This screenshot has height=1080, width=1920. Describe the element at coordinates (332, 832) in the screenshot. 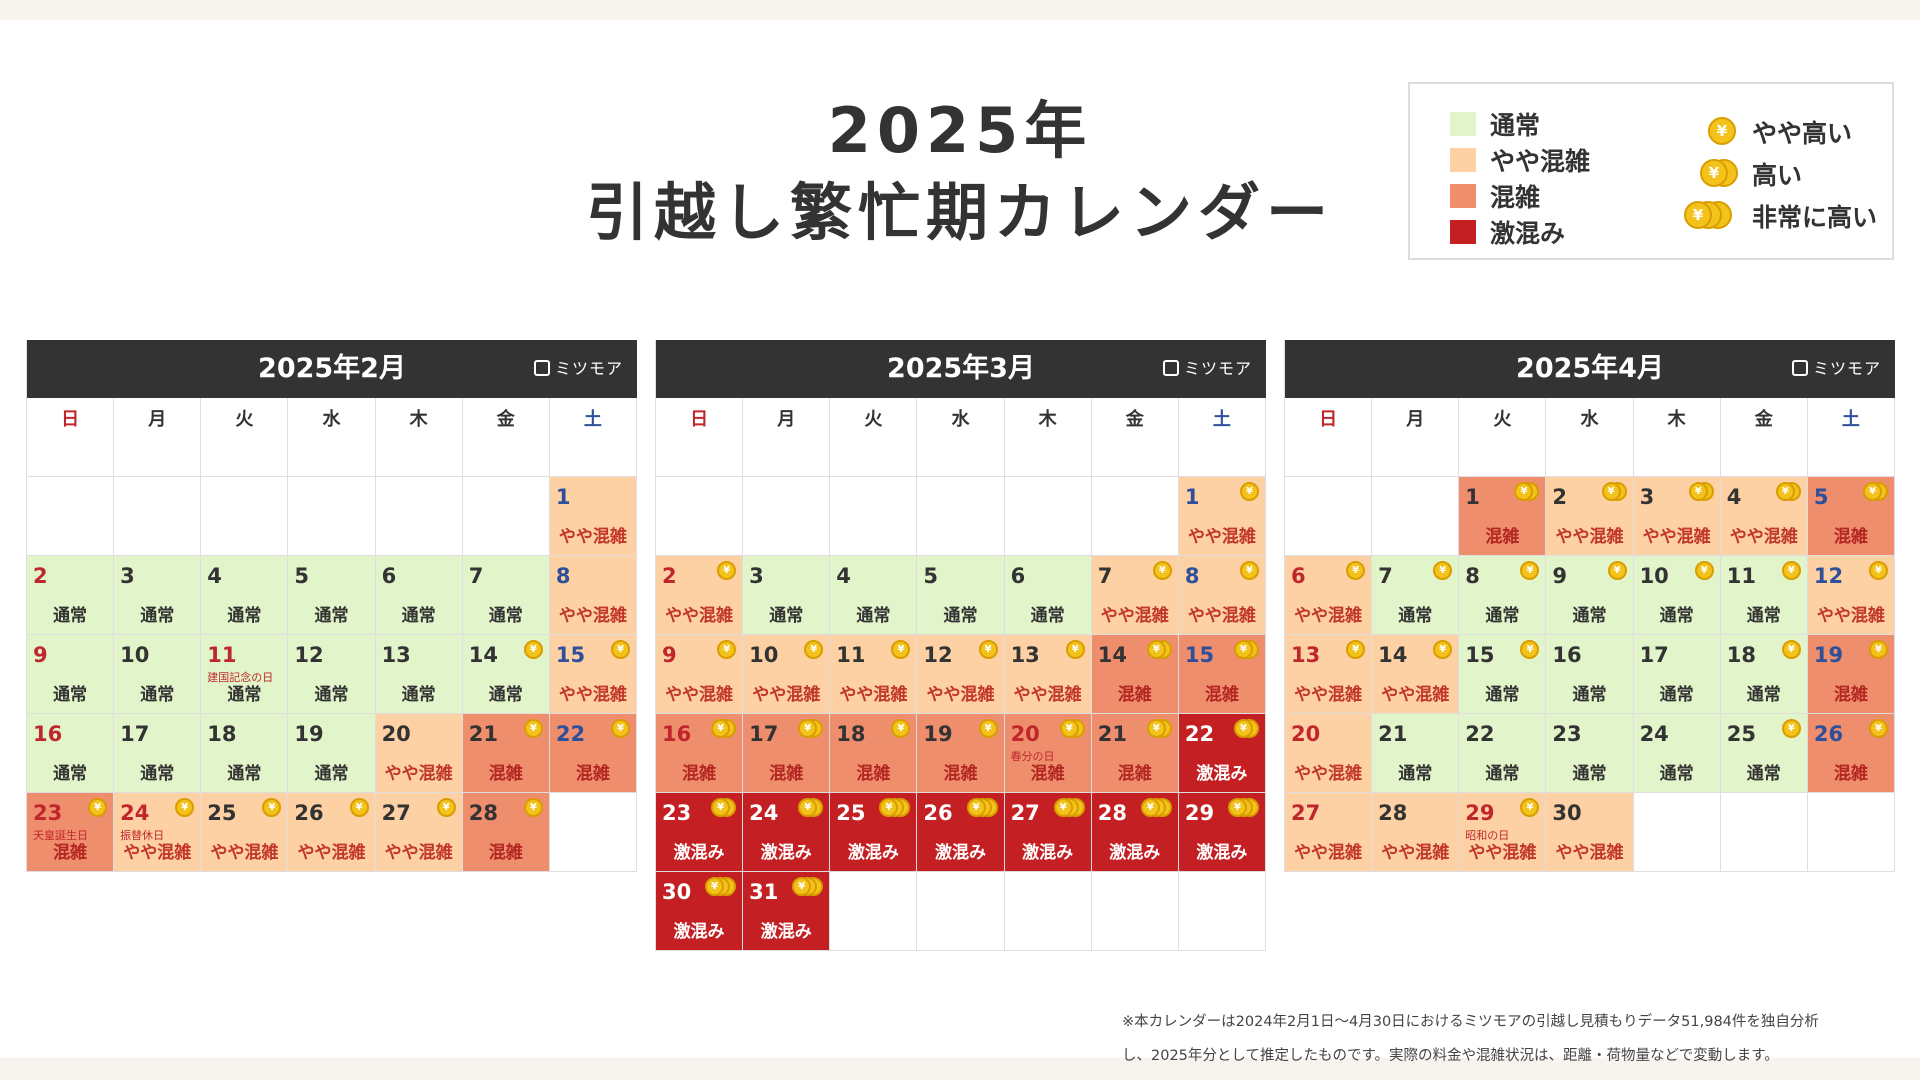

I see `calendar-day: 26 やや混雑 ¥` at that location.